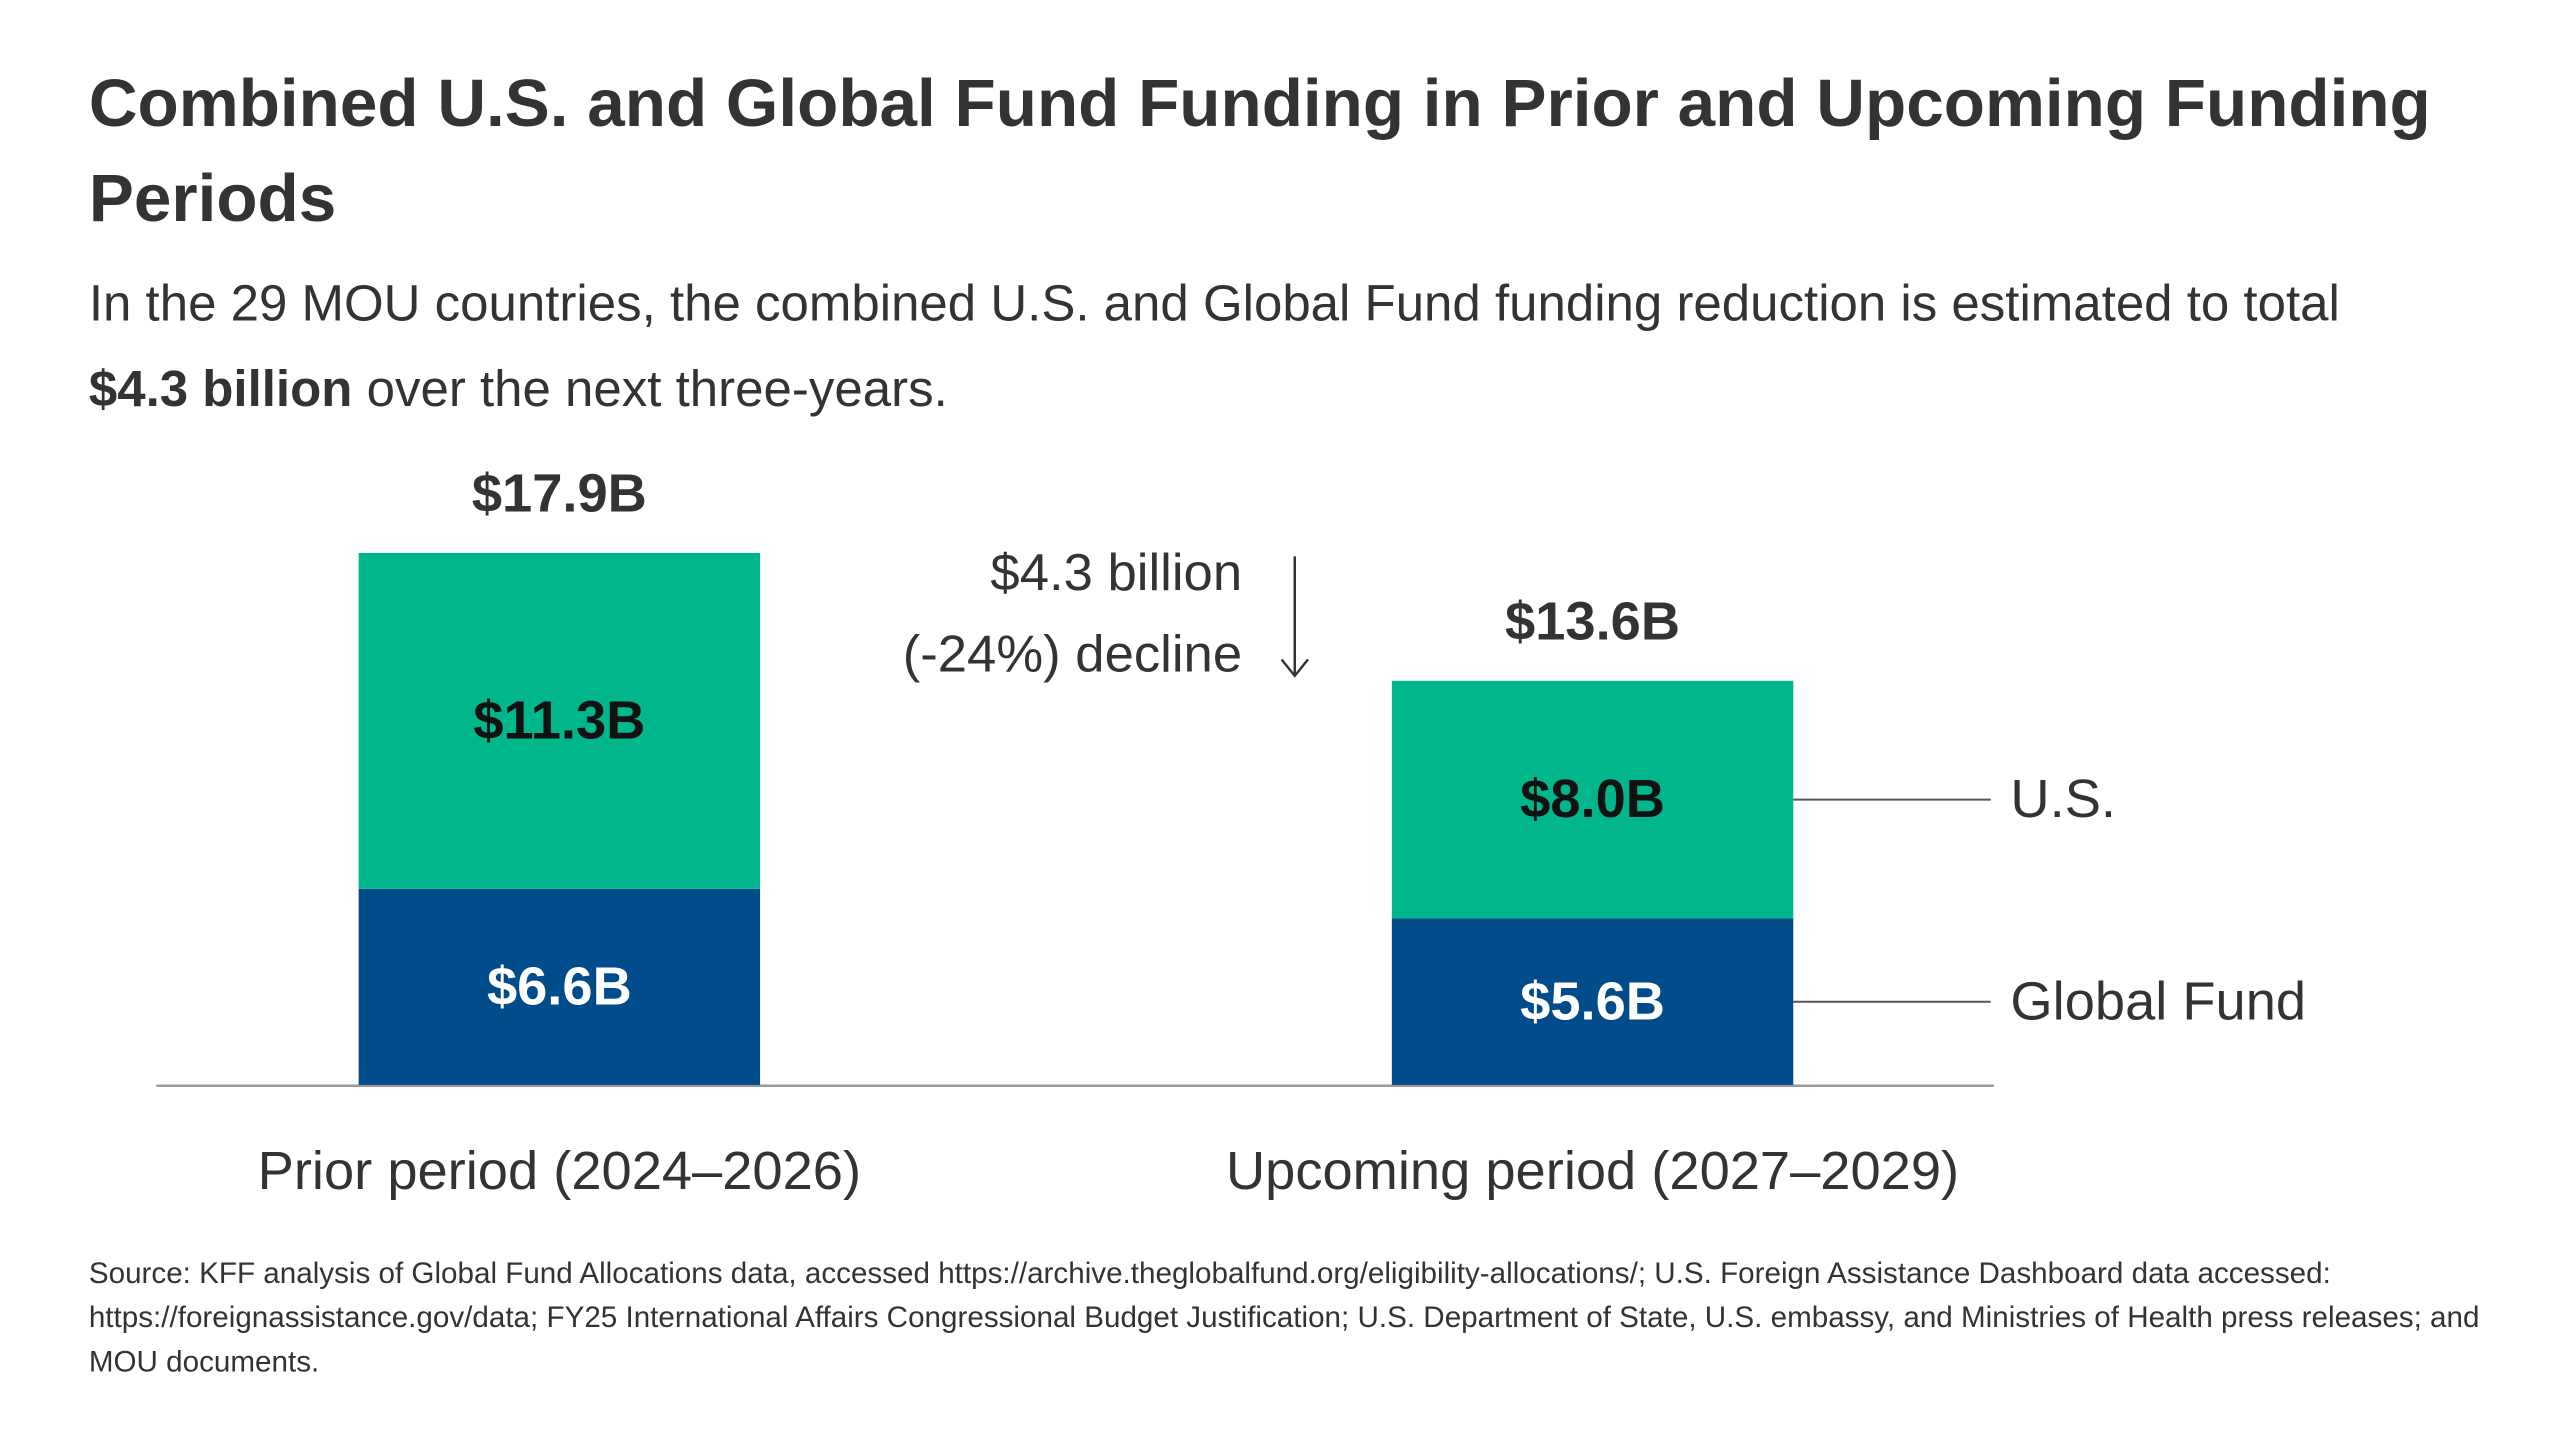  I want to click on annotation: (-24%) decline, so click(1072, 654).